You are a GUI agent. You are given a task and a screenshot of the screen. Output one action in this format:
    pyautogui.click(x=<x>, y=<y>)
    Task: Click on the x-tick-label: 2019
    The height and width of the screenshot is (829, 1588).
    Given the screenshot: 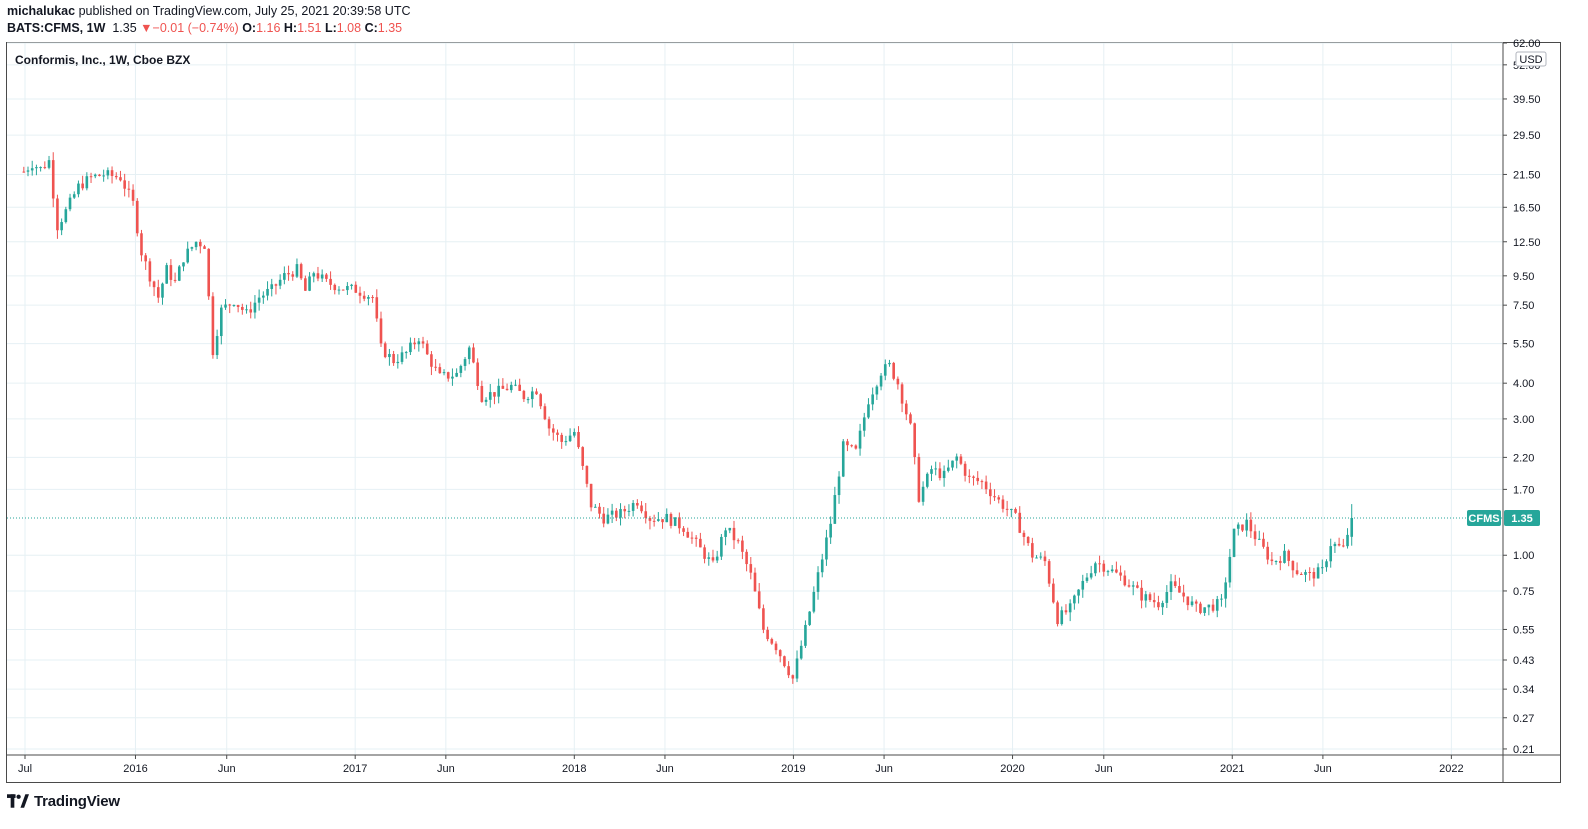 What is the action you would take?
    pyautogui.click(x=793, y=769)
    